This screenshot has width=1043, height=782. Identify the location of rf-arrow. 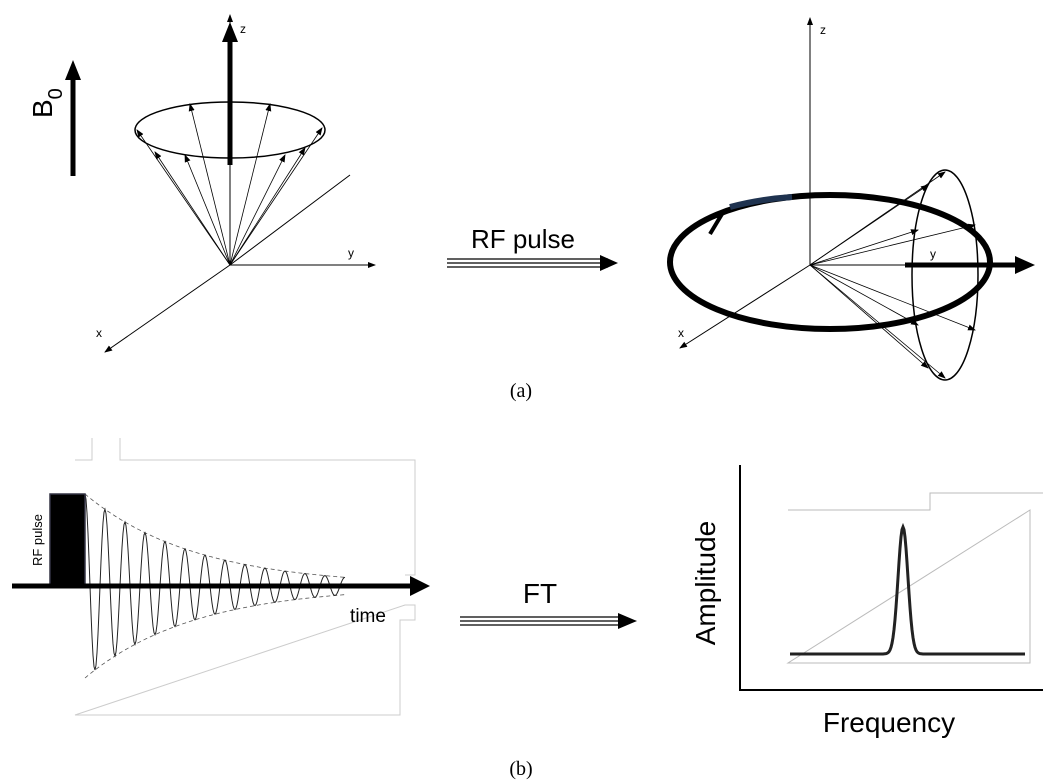
(532, 263).